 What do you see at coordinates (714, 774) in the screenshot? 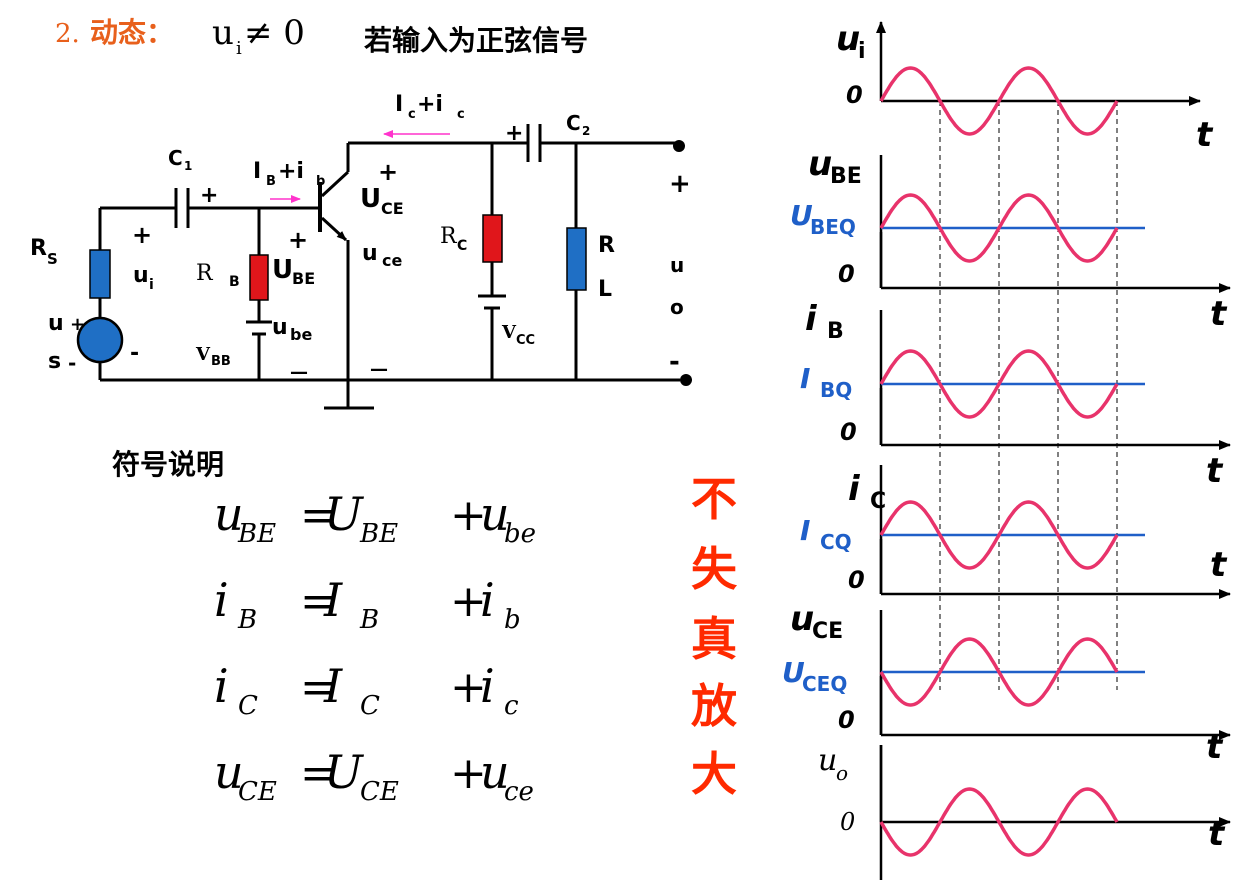
I see `note-char: 大` at bounding box center [714, 774].